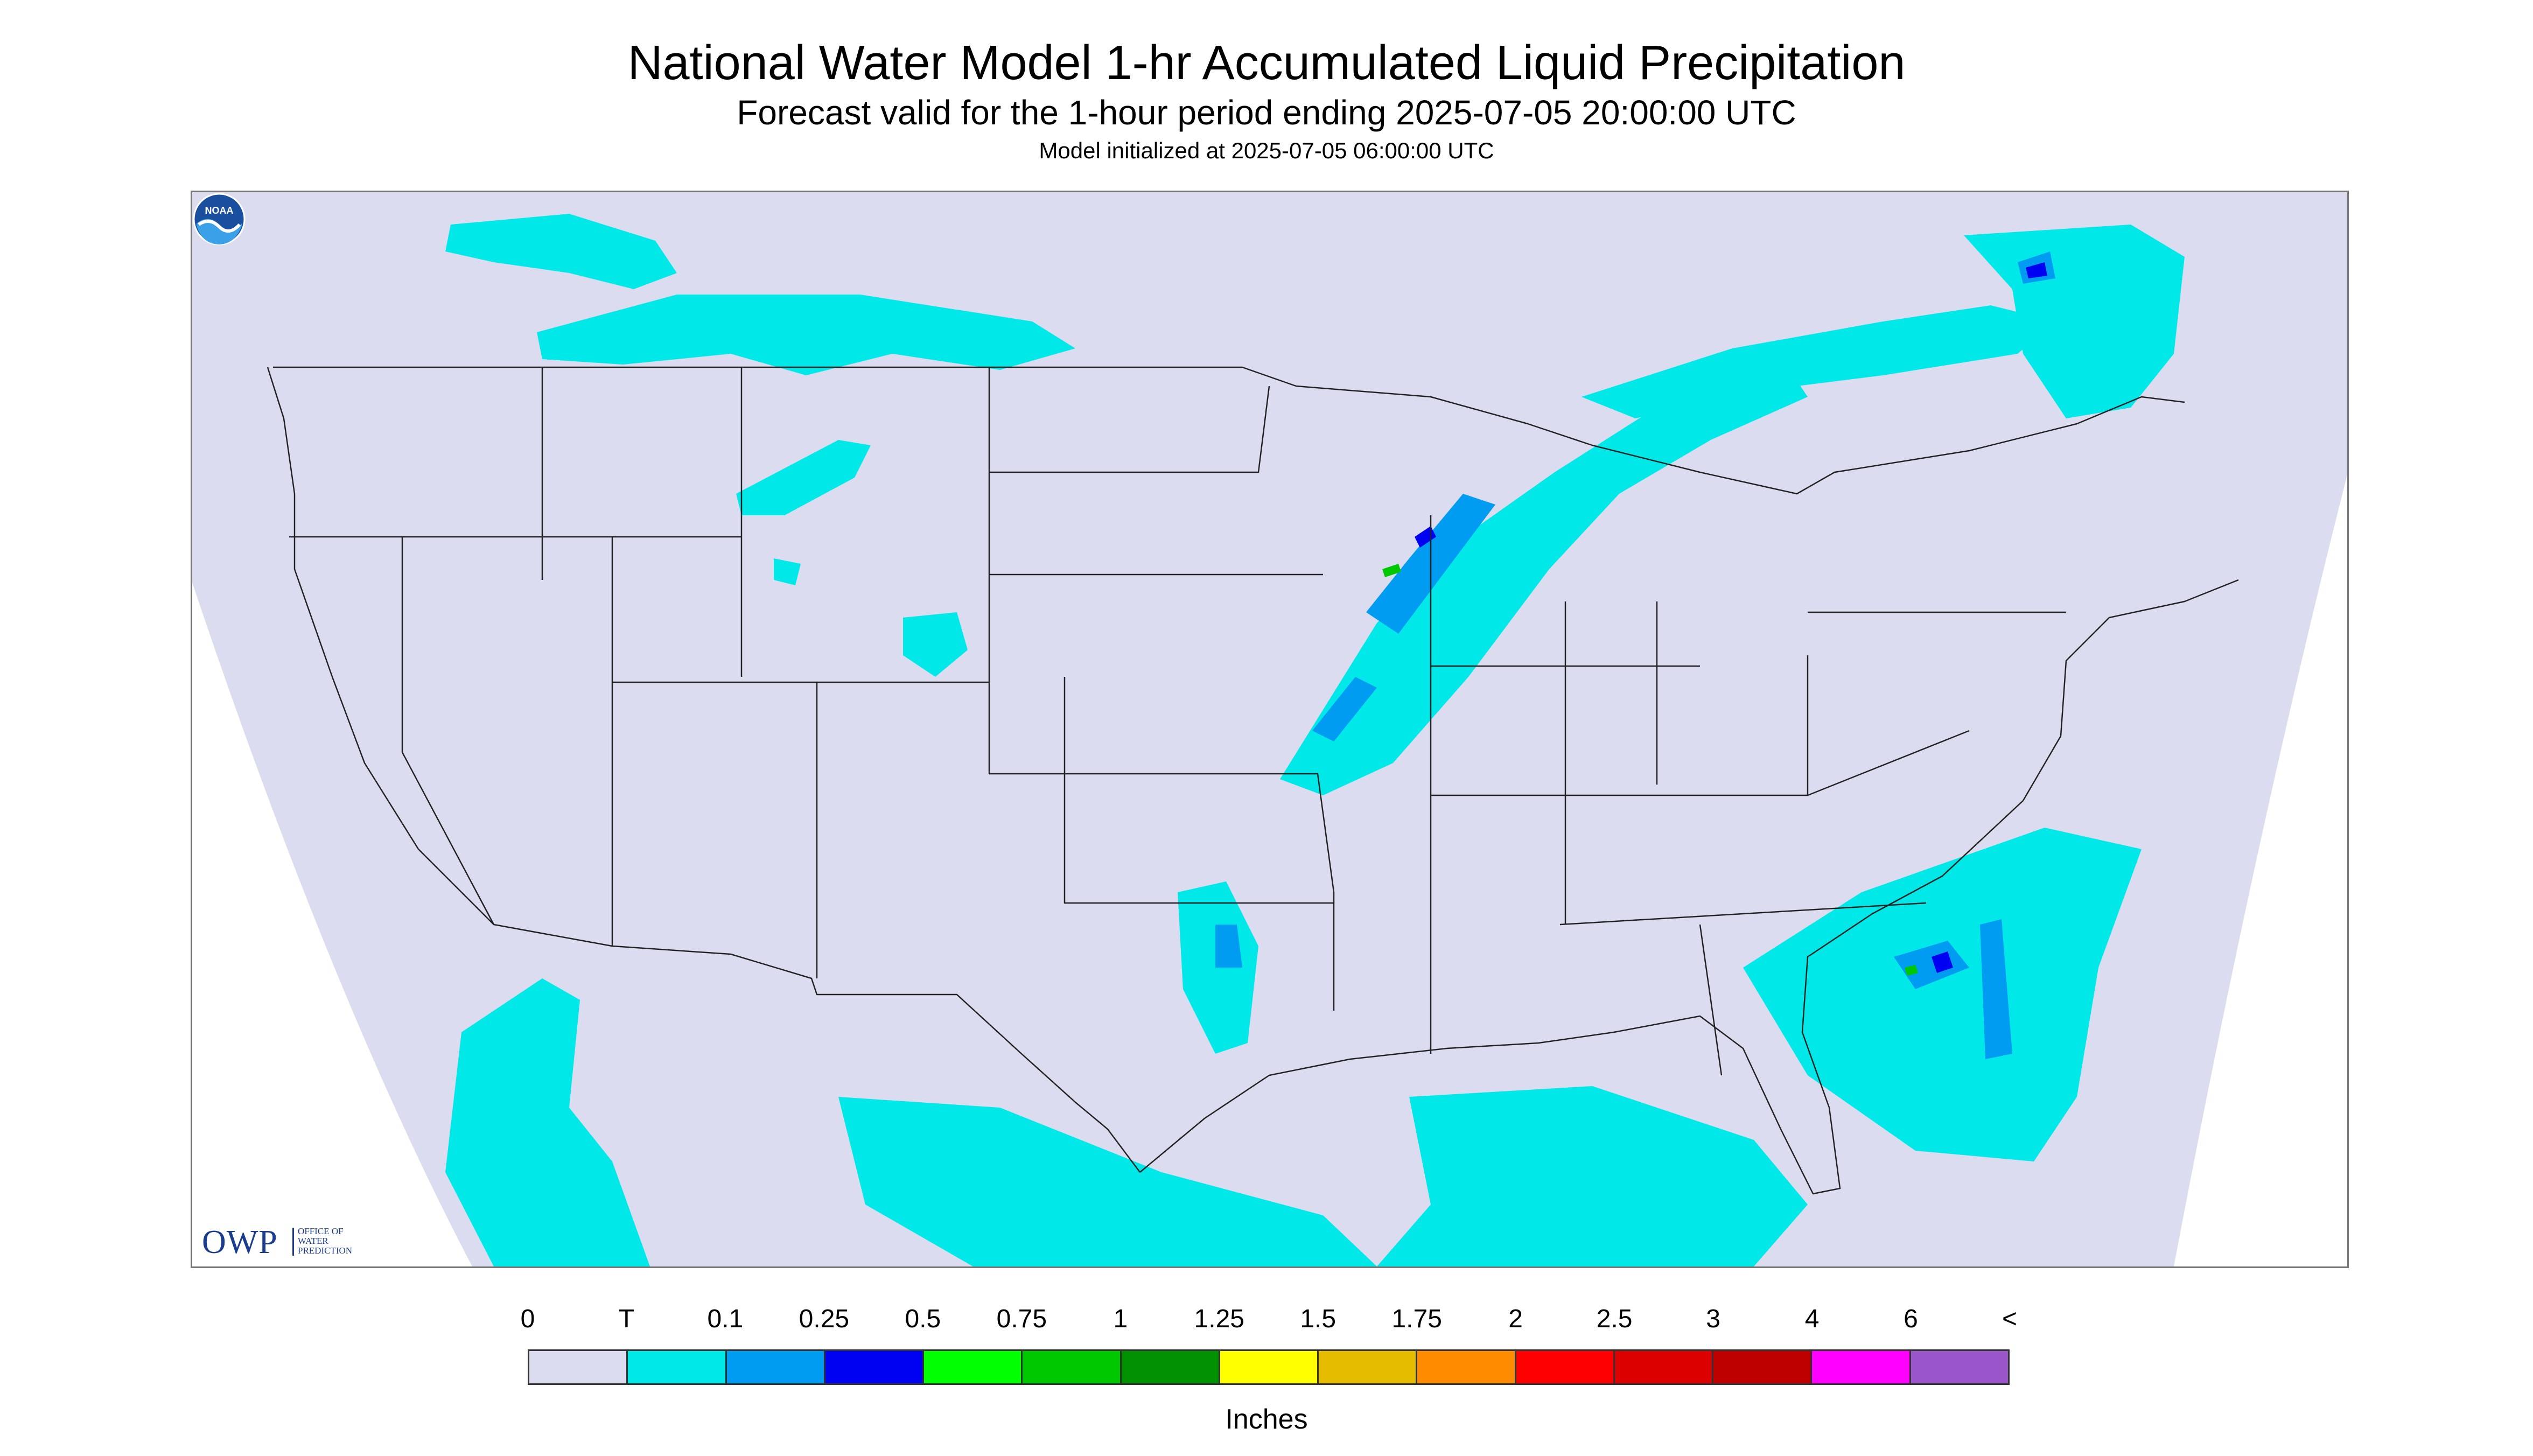  I want to click on precip-area-wyoming-a, so click(787, 571).